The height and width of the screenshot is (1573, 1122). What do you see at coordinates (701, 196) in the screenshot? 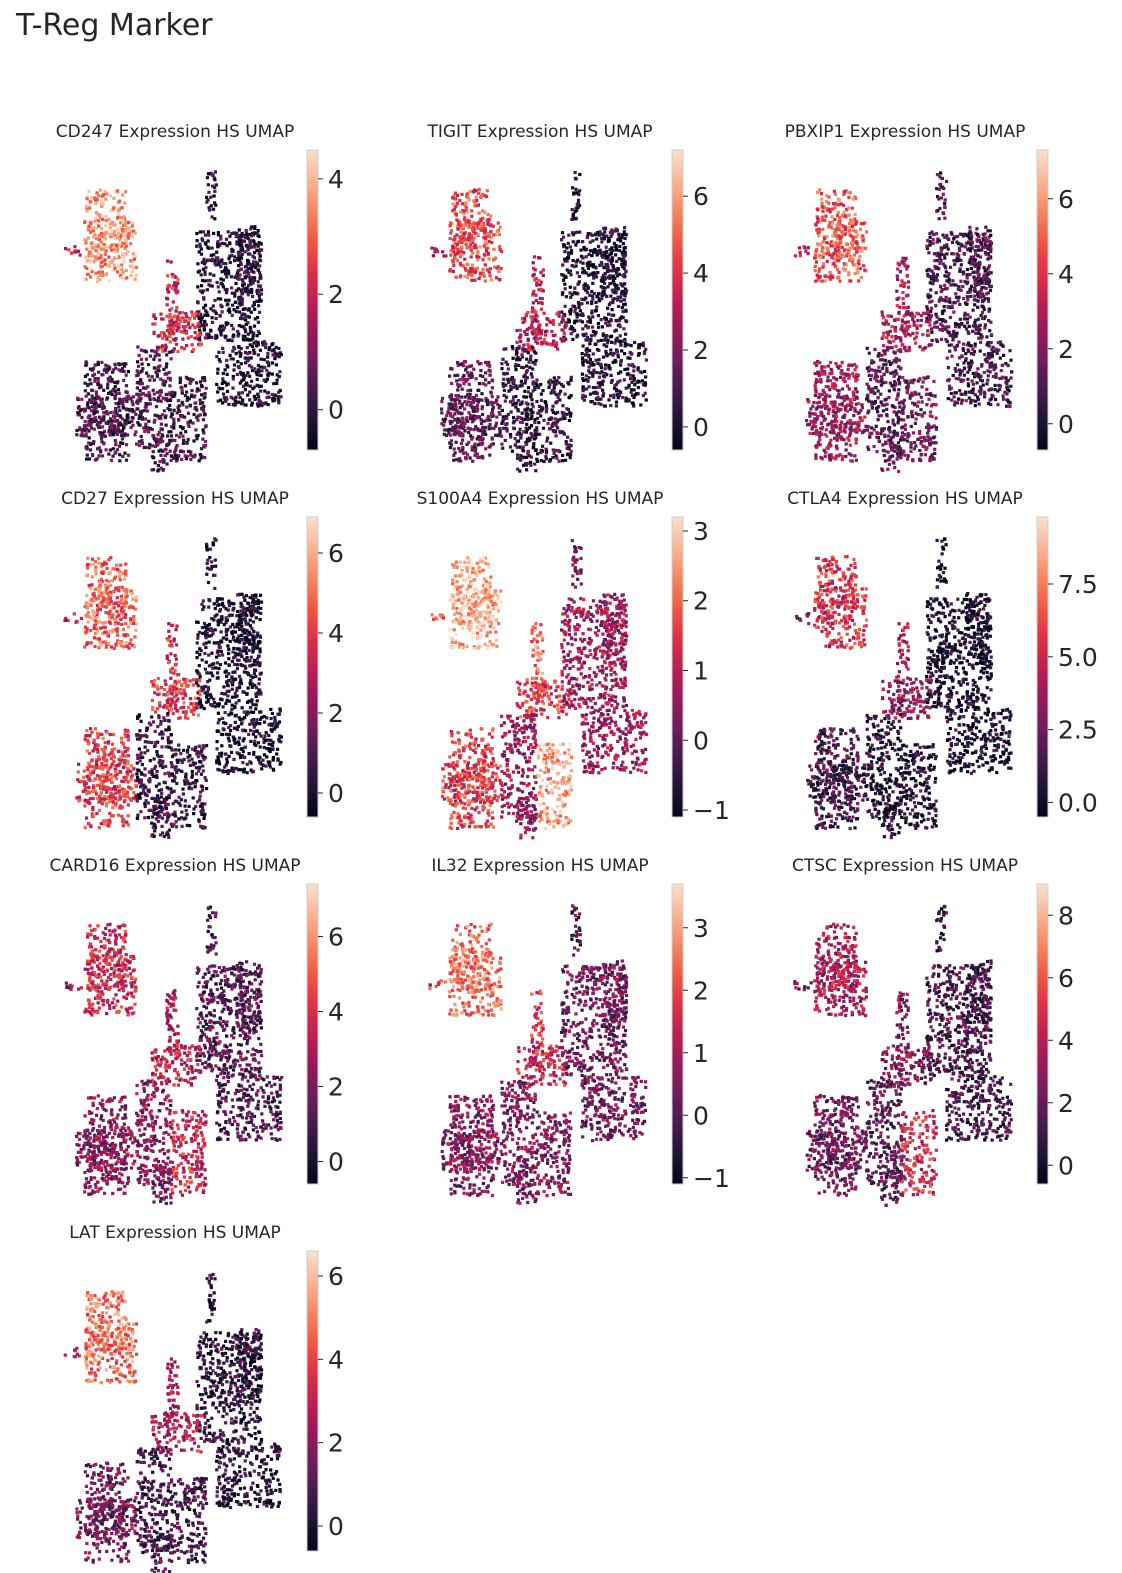
I see `colorbar-tick-label: 6` at bounding box center [701, 196].